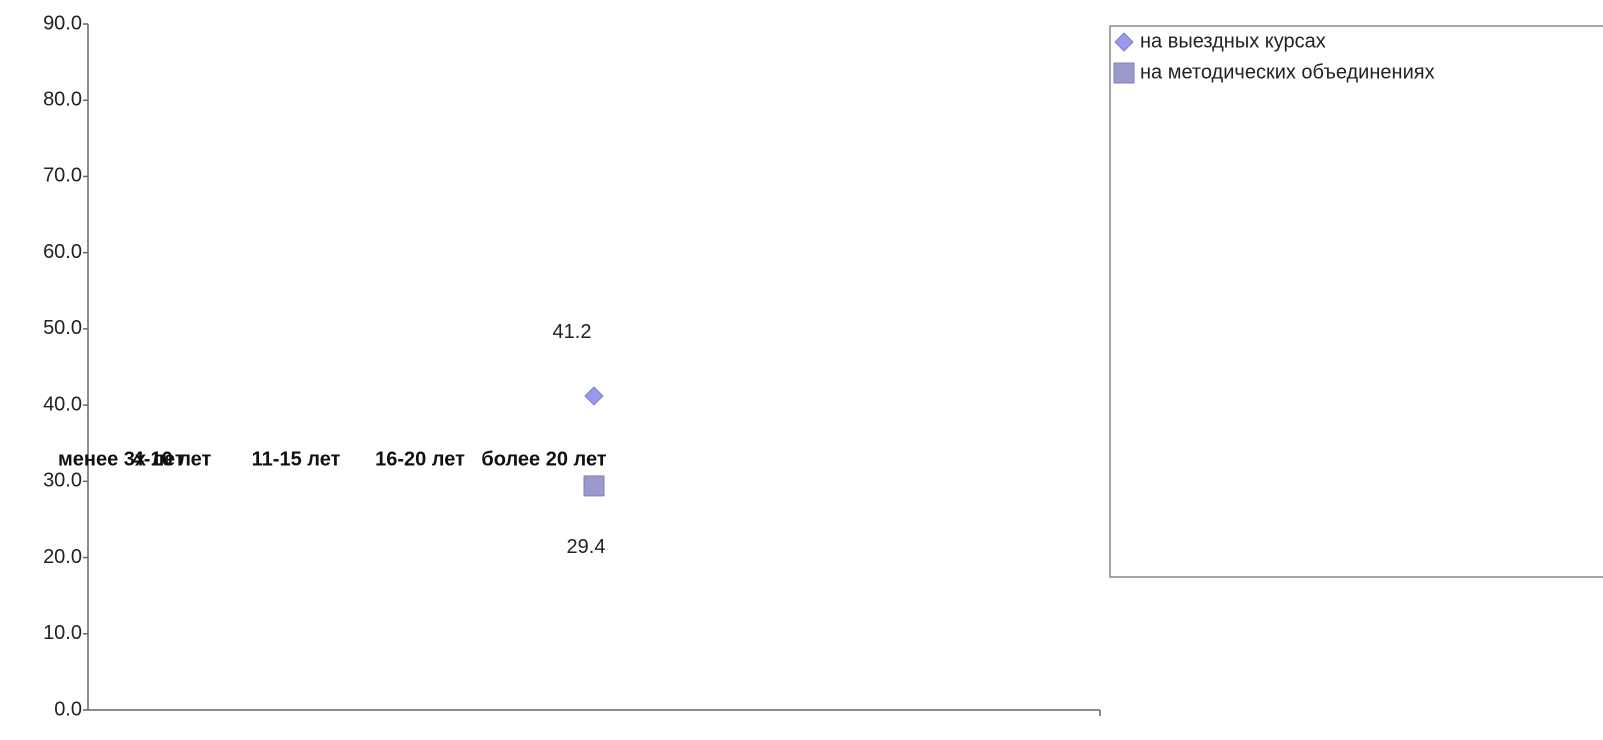 The image size is (1603, 740). Describe the element at coordinates (1287, 72) in the screenshot. I see `legend-label: на методических объединениях` at that location.